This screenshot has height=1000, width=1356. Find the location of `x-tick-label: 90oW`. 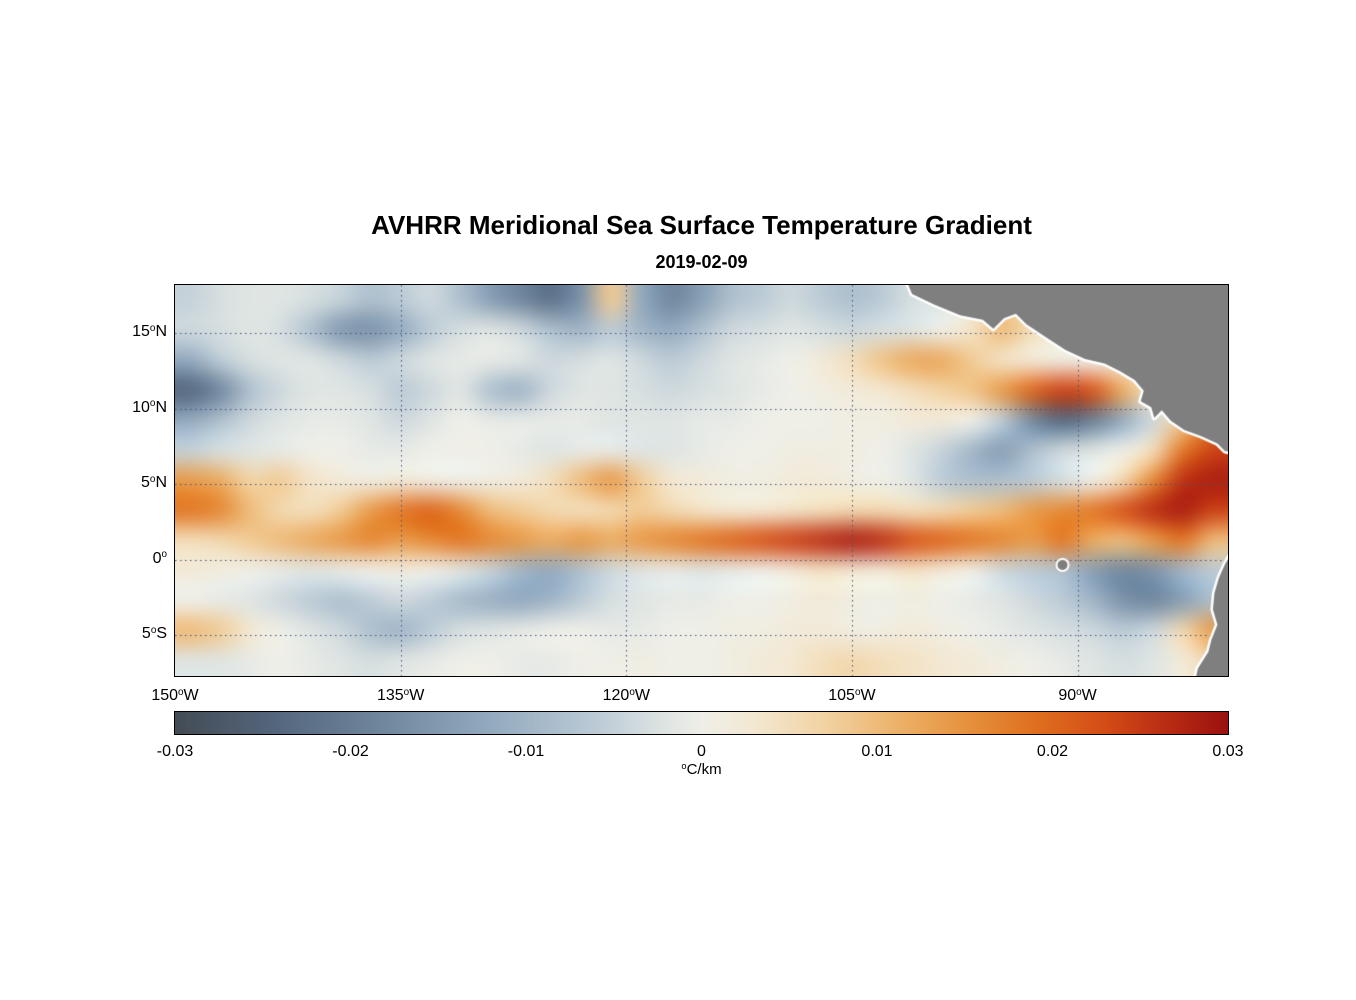

x-tick-label: 90oW is located at coordinates (1077, 695).